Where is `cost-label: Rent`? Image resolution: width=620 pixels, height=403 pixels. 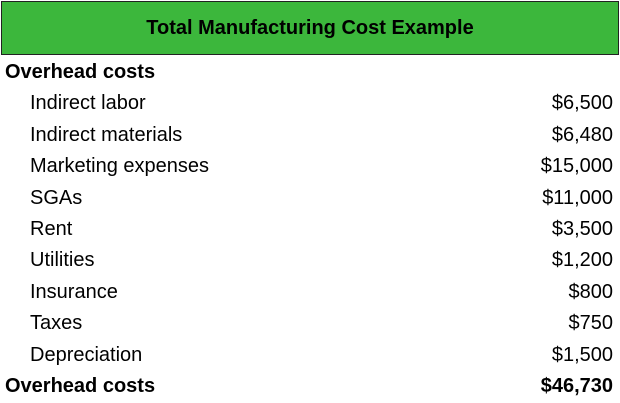
cost-label: Rent is located at coordinates (51, 229).